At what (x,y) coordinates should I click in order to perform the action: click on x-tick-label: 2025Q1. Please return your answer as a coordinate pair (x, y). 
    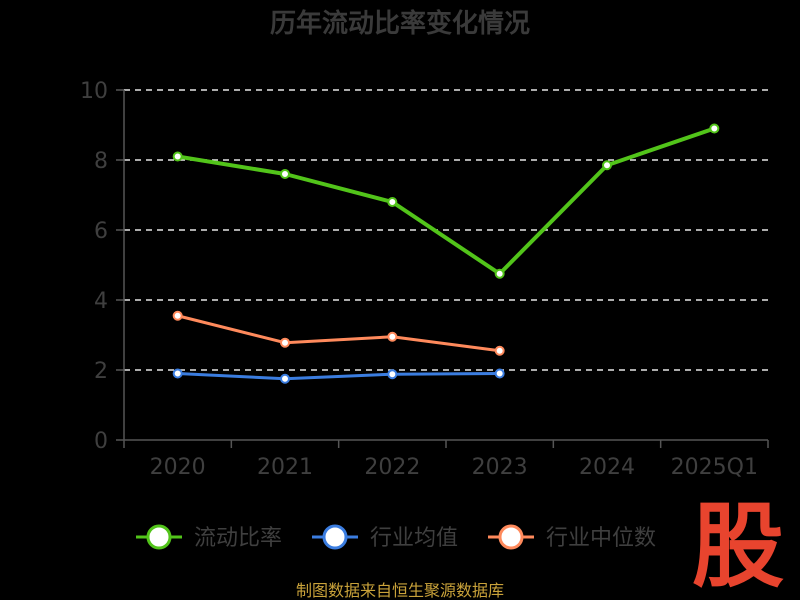
    Looking at the image, I should click on (714, 467).